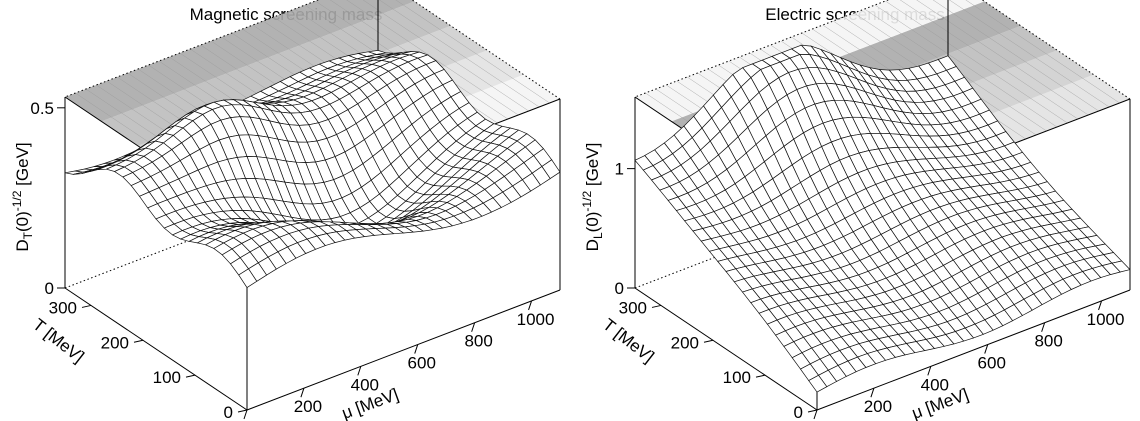 Image resolution: width=1140 pixels, height=421 pixels. I want to click on z-tick-label: 0.5, so click(42, 108).